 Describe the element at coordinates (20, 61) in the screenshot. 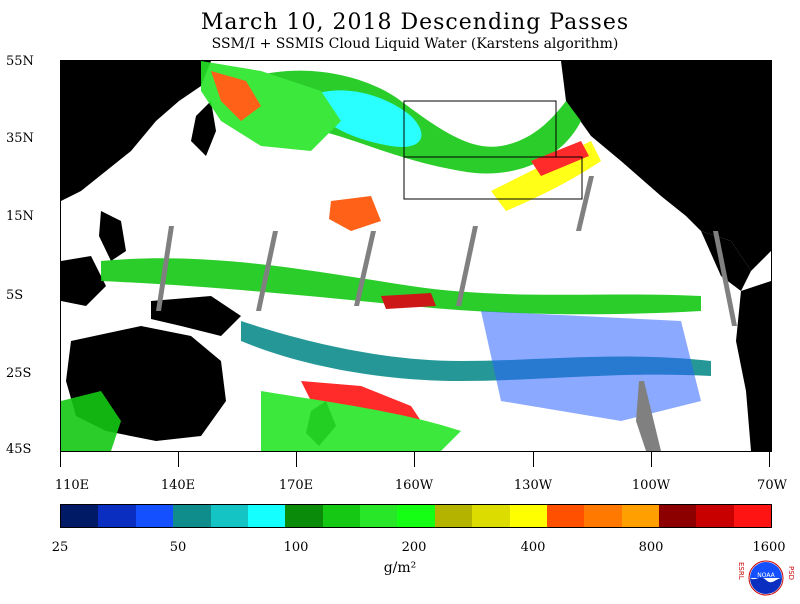

I see `lat-label-55n: 55N` at that location.